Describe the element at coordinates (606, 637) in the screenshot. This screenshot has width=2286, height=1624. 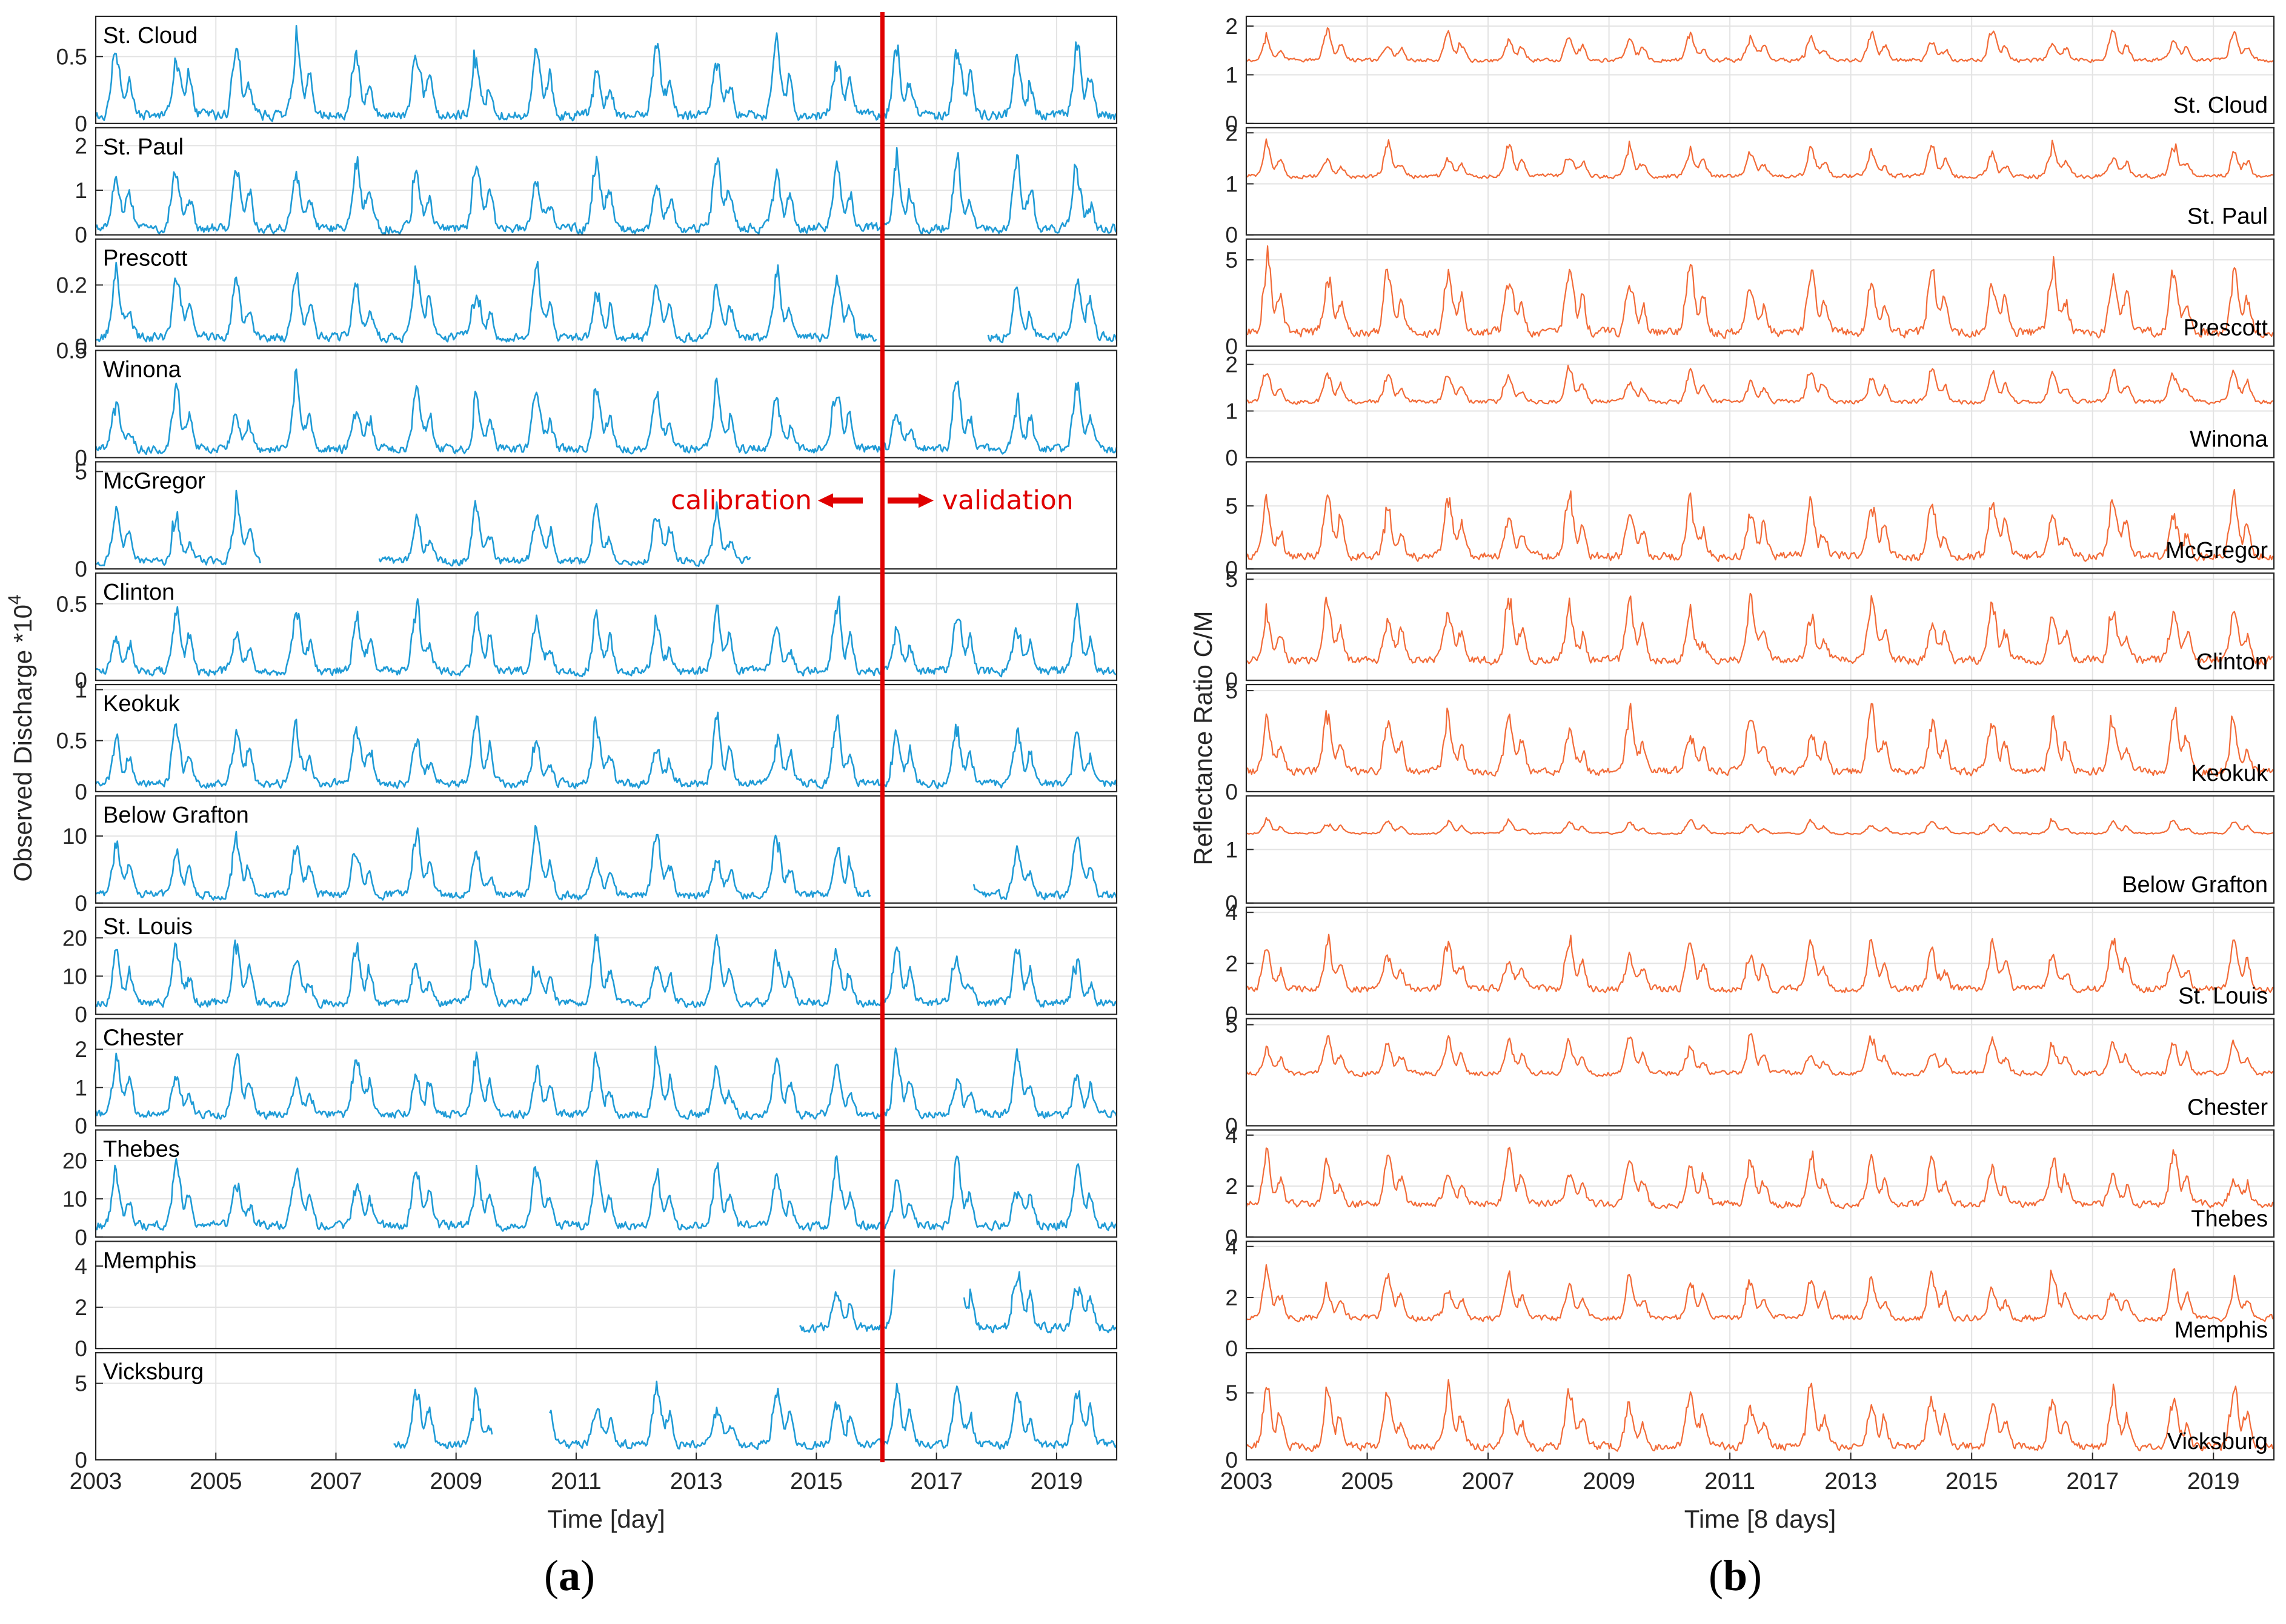
I see `series-line-clinton` at that location.